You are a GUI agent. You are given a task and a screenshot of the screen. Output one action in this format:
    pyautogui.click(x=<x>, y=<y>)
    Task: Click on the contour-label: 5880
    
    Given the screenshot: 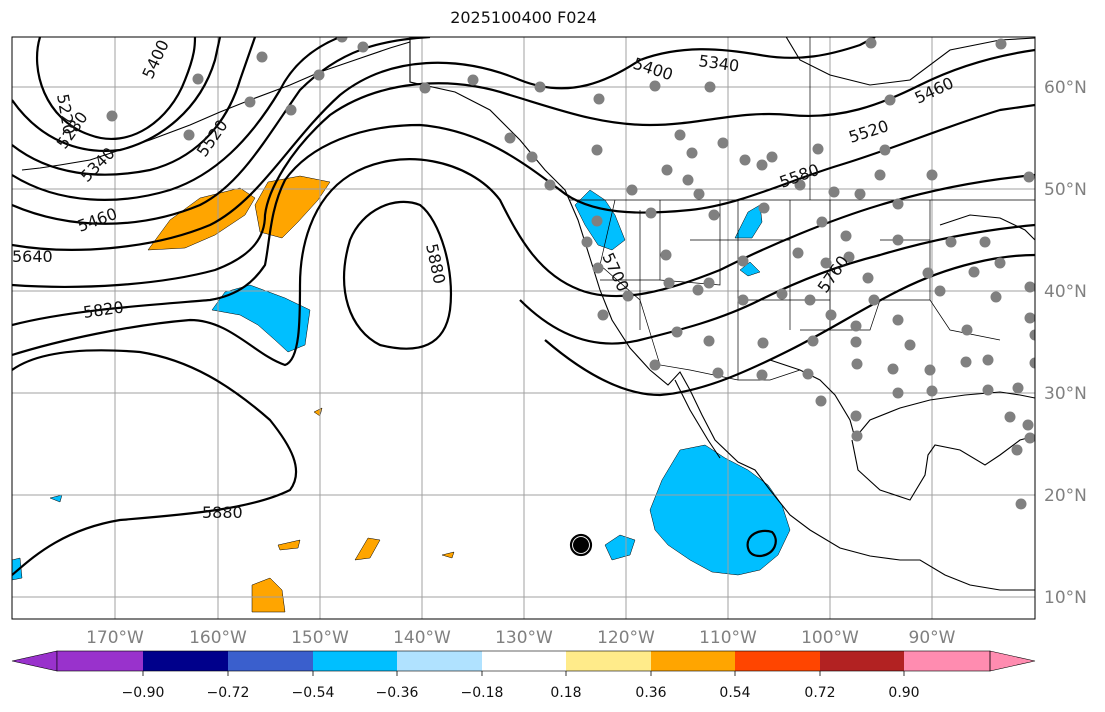 What is the action you would take?
    pyautogui.click(x=222, y=512)
    